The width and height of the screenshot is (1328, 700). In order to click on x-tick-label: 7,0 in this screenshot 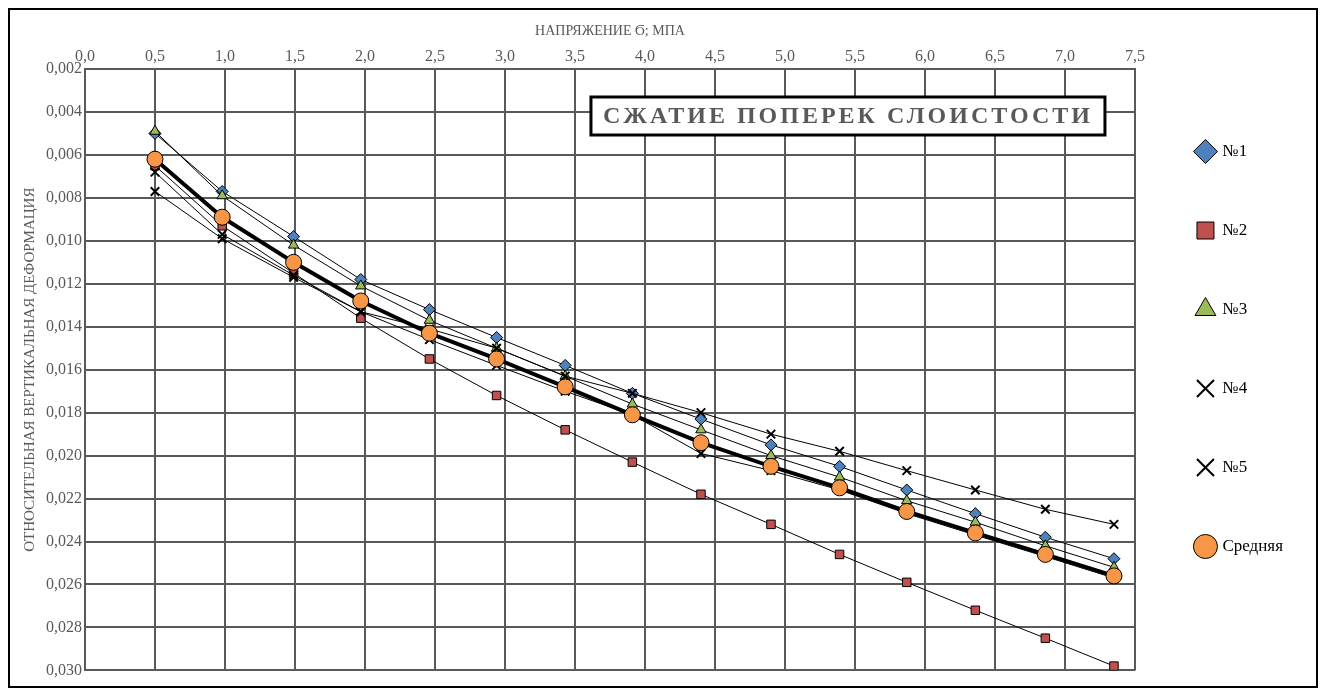, I will do `click(1064, 55)`.